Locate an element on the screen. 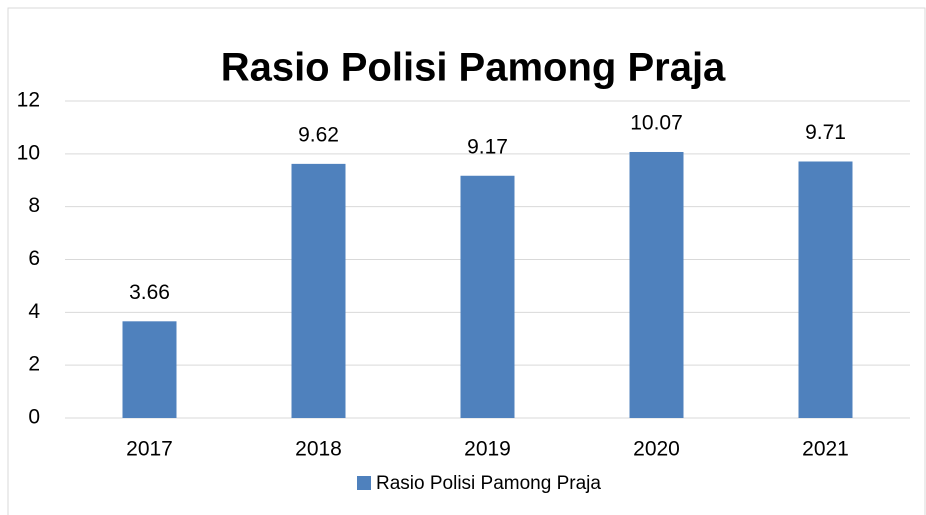 The image size is (926, 515). chart-title: Rasio Polisi Pamong Praja is located at coordinates (473, 68).